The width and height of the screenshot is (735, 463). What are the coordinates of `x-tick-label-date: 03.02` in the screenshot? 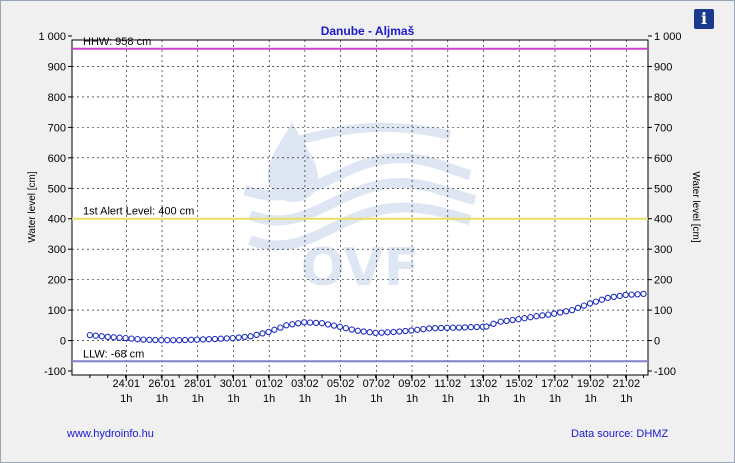 It's located at (305, 384).